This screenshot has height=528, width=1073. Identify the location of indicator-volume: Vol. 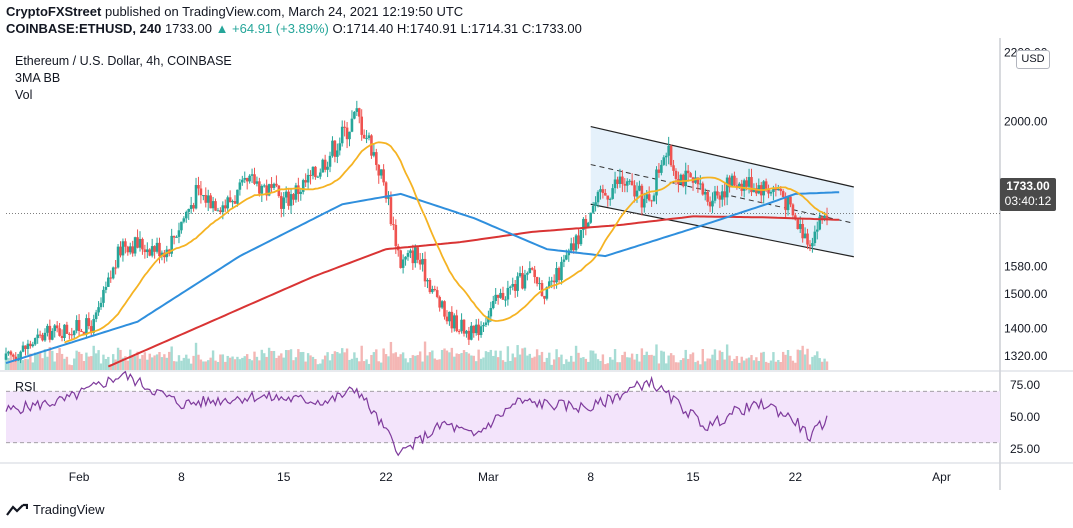
(24, 95).